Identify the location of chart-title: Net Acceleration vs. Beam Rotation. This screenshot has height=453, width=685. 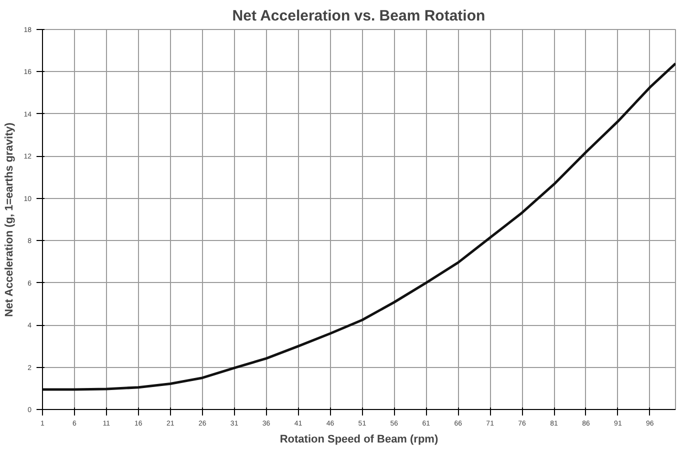
(359, 16).